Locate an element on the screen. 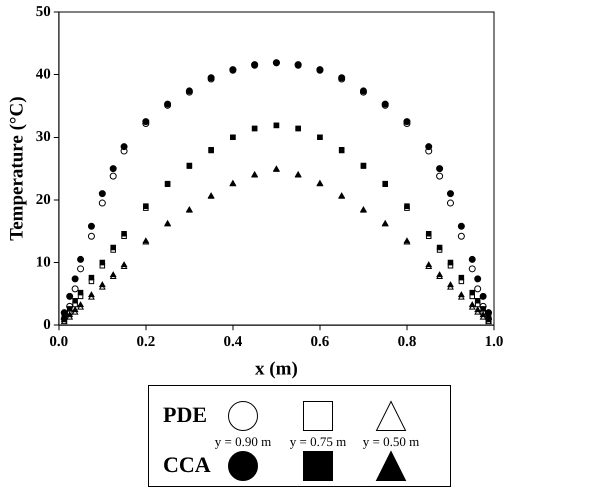 This screenshot has height=494, width=602. legend-label: CCA is located at coordinates (187, 465).